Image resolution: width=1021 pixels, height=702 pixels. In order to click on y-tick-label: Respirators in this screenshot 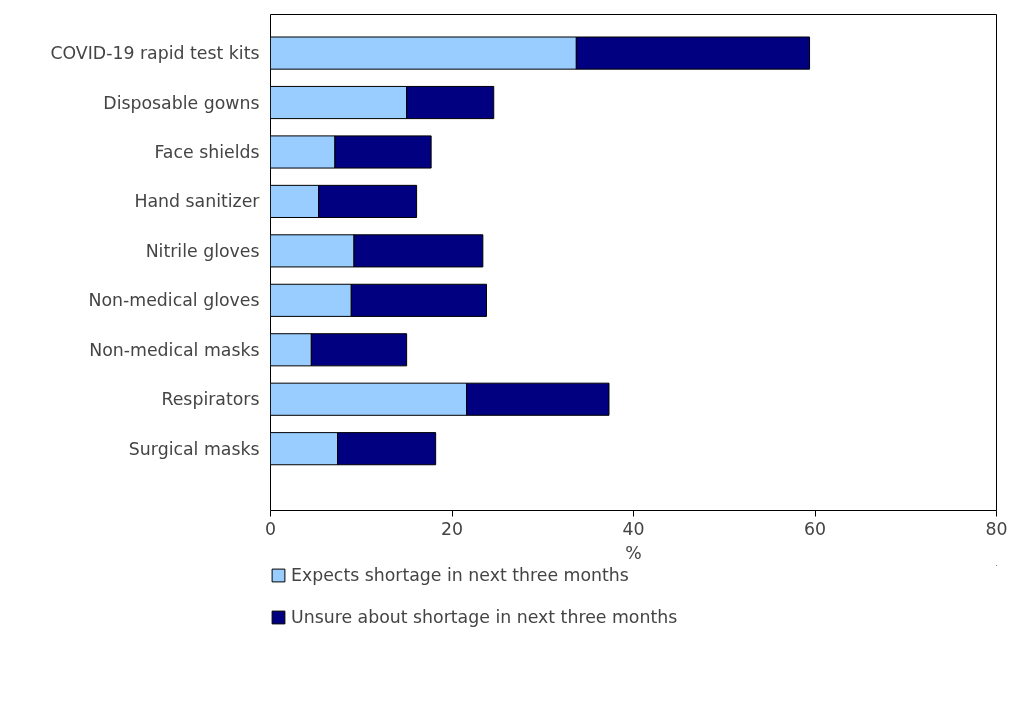, I will do `click(210, 399)`.